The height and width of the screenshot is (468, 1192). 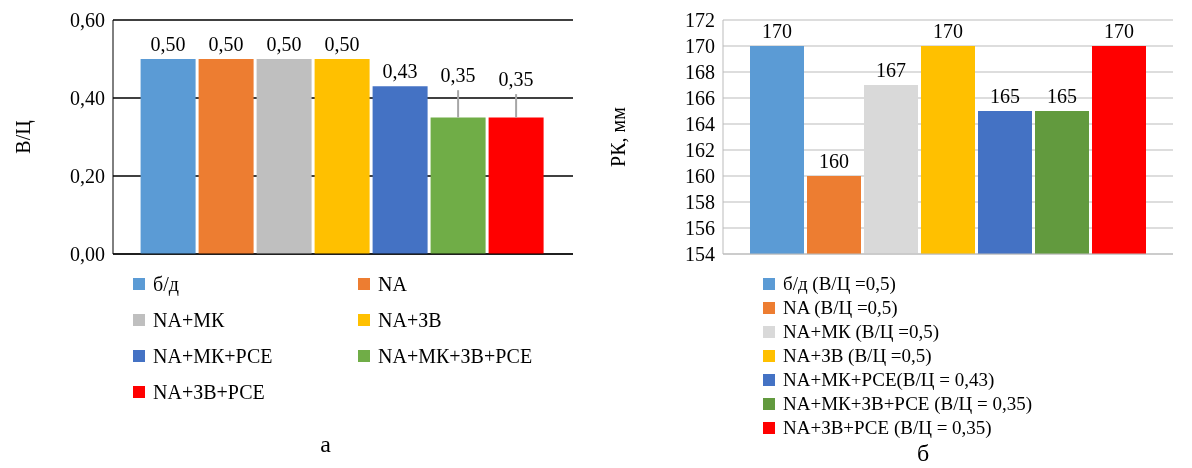 What do you see at coordinates (700, 124) in the screenshot?
I see `y-tick-label: 164` at bounding box center [700, 124].